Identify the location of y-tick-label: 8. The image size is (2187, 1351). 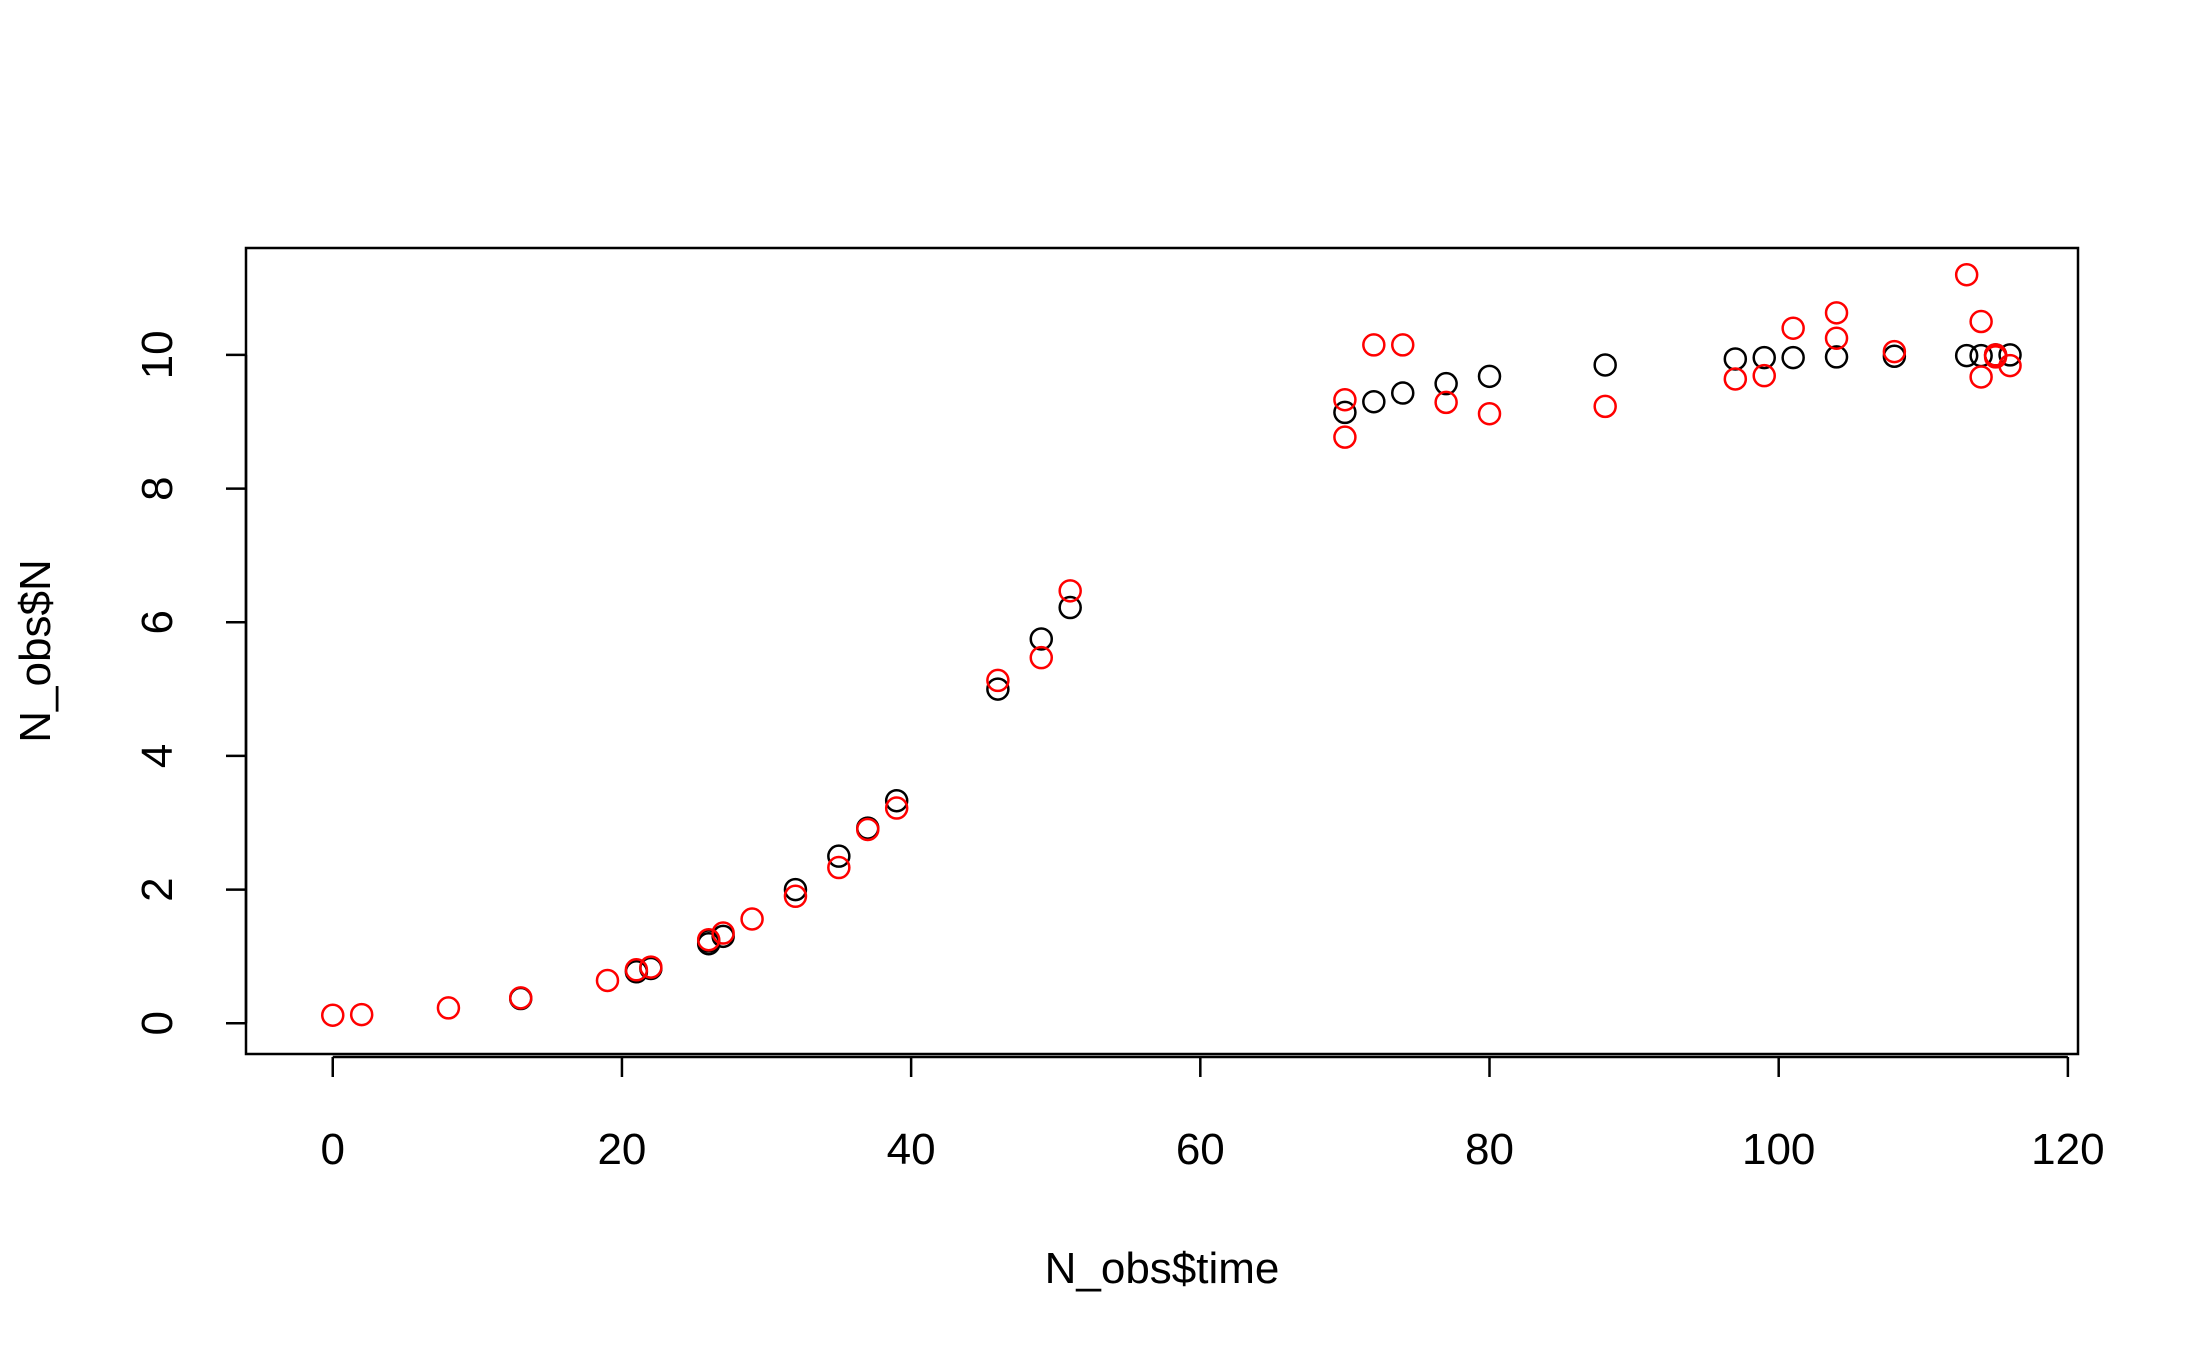
(157, 488).